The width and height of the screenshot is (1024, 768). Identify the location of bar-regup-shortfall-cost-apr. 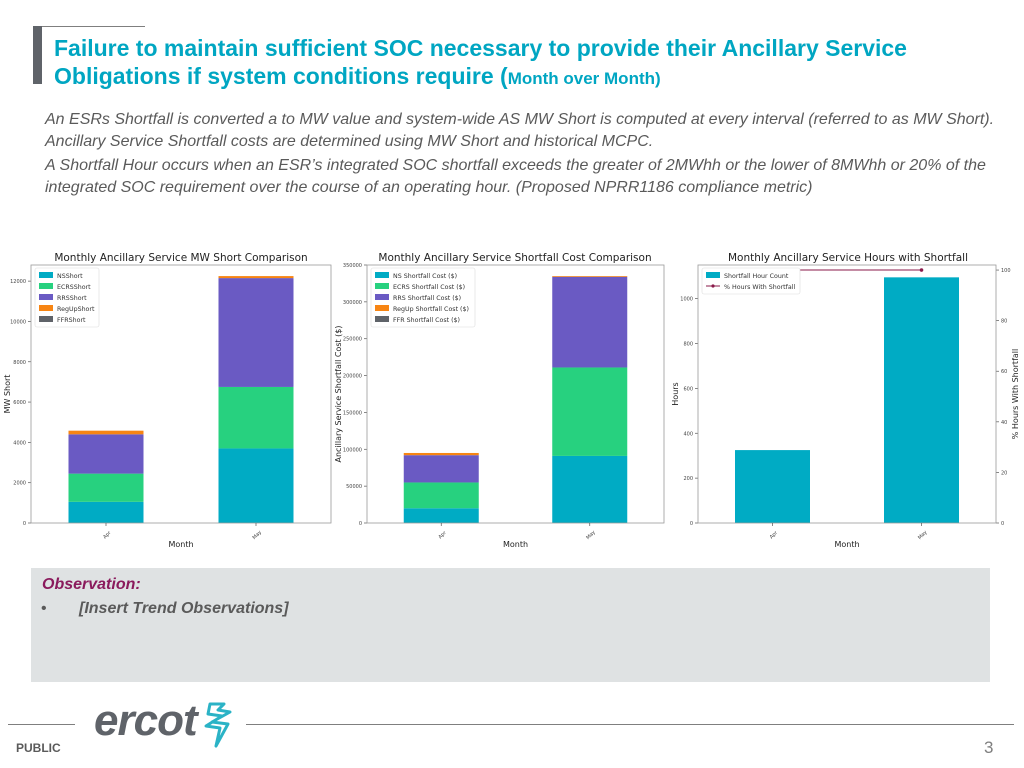
(441, 454).